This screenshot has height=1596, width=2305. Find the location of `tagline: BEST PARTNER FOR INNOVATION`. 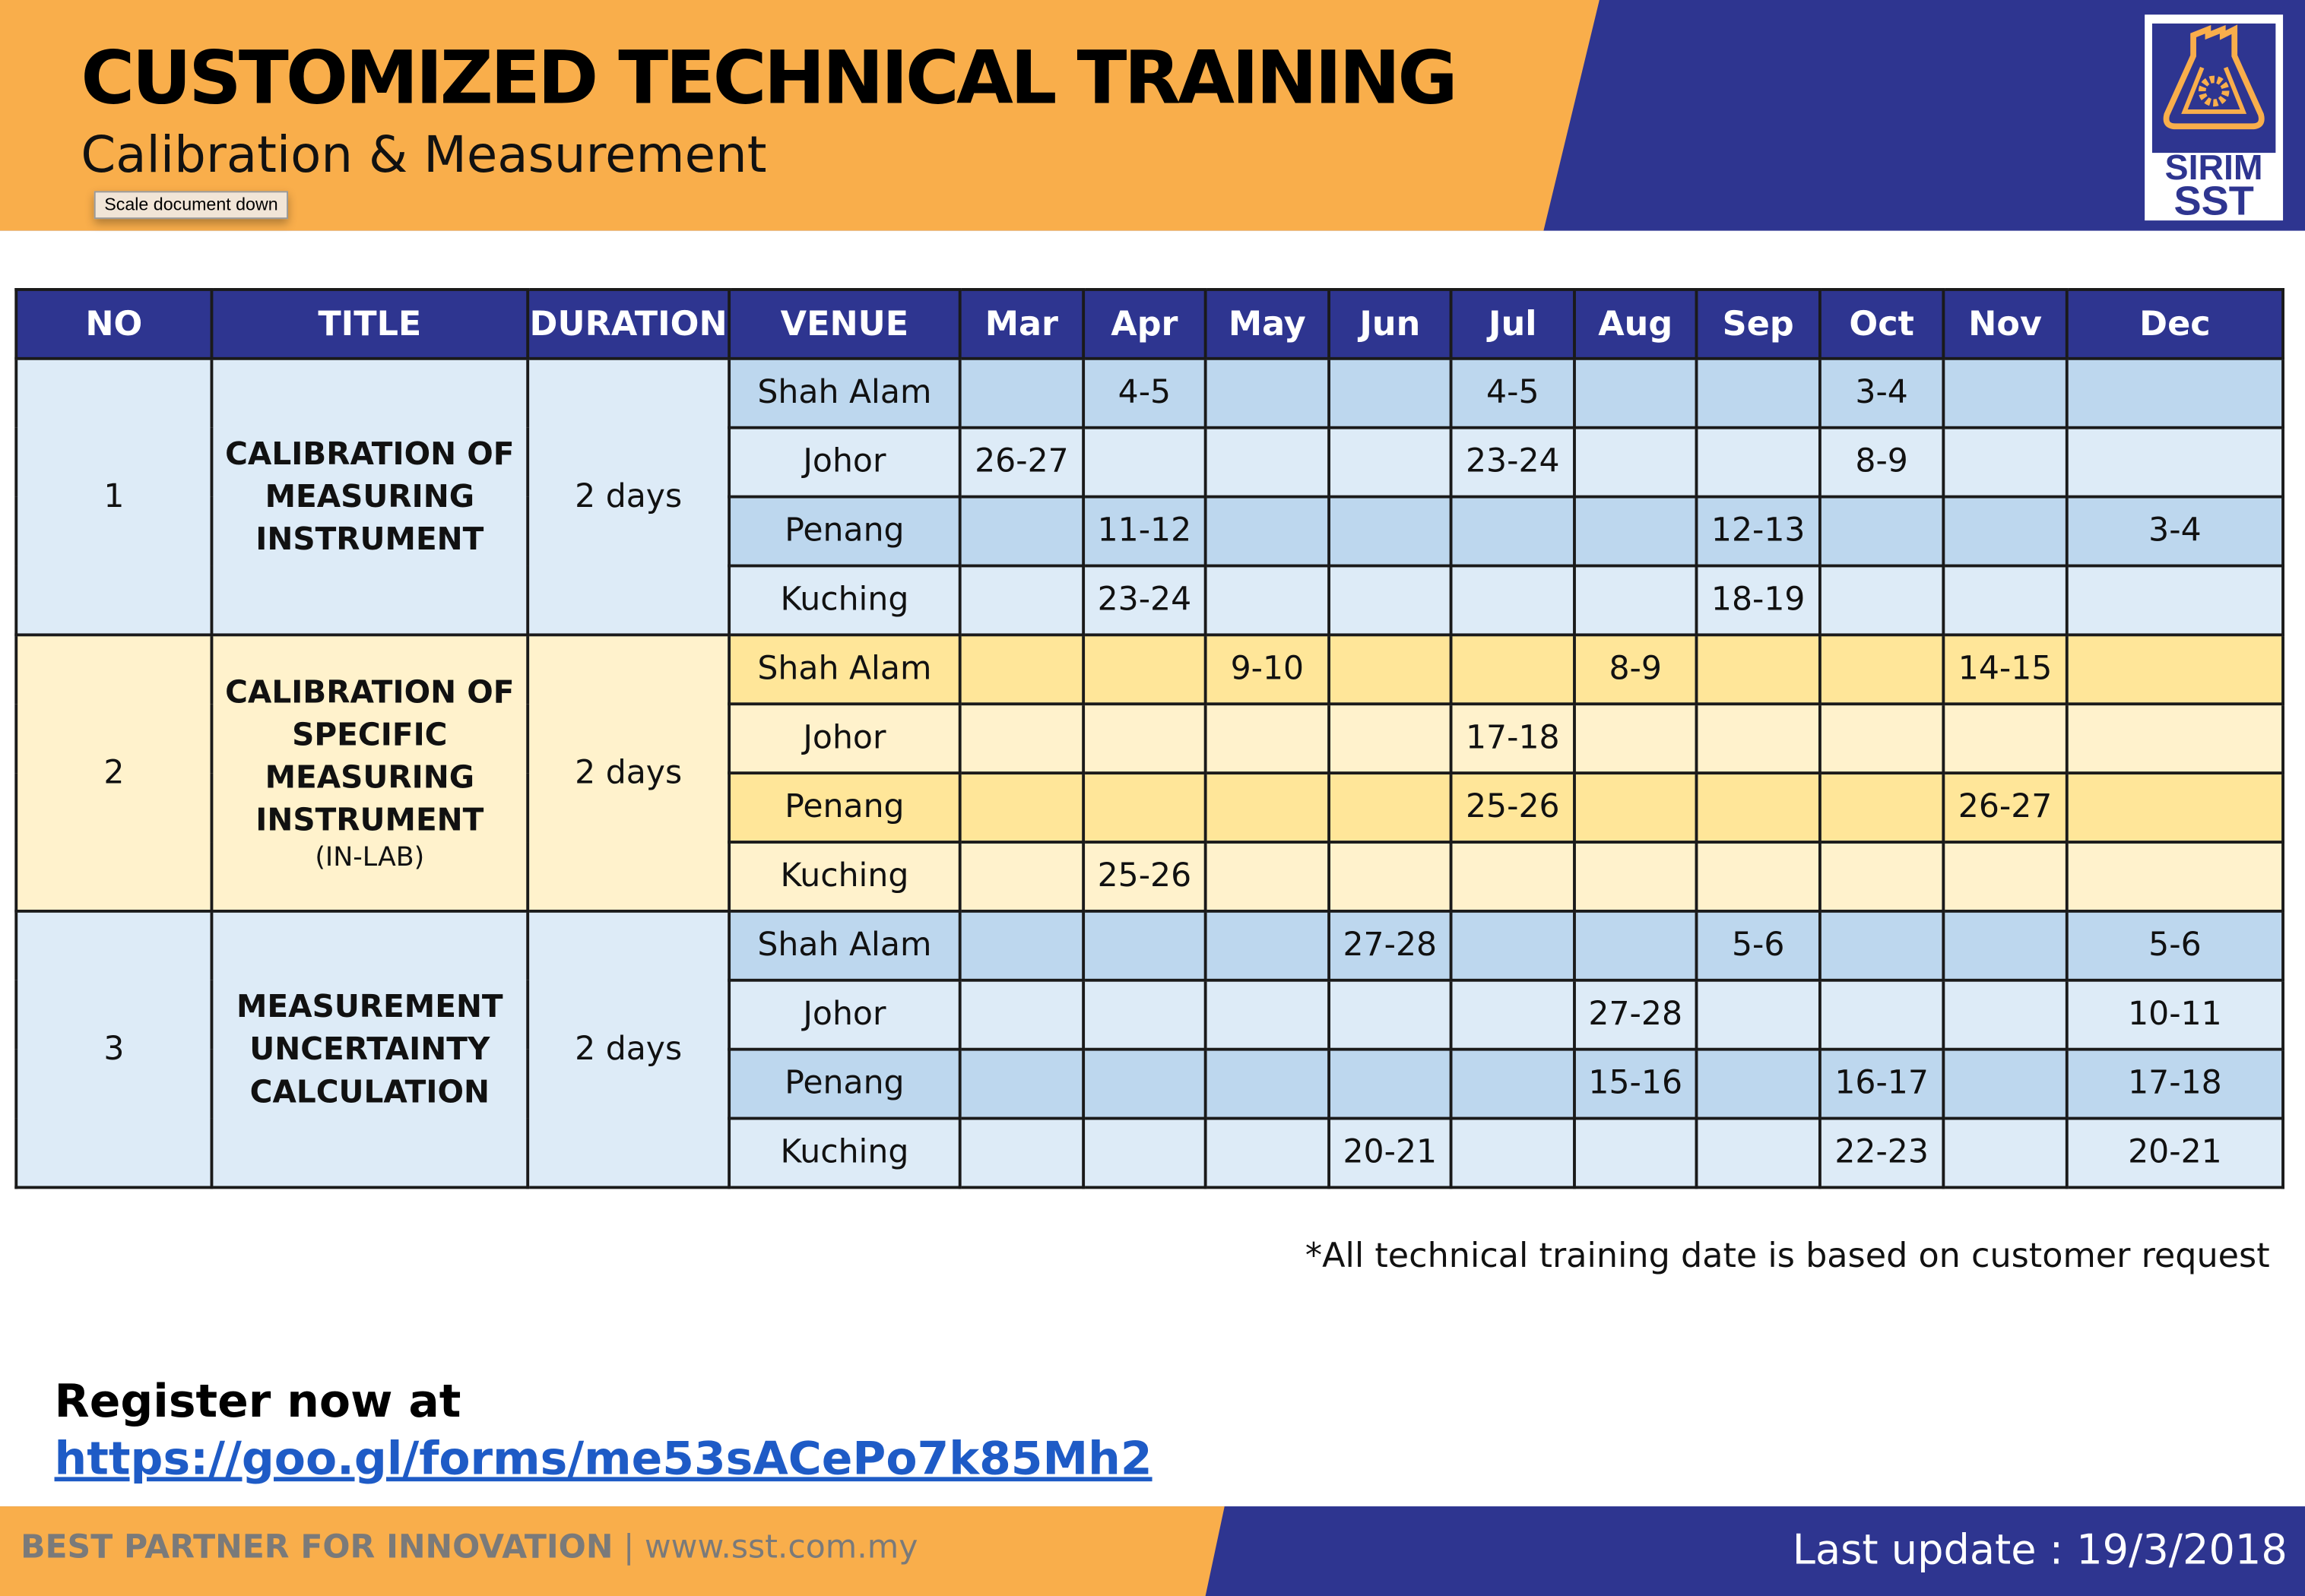

tagline: BEST PARTNER FOR INNOVATION is located at coordinates (317, 1548).